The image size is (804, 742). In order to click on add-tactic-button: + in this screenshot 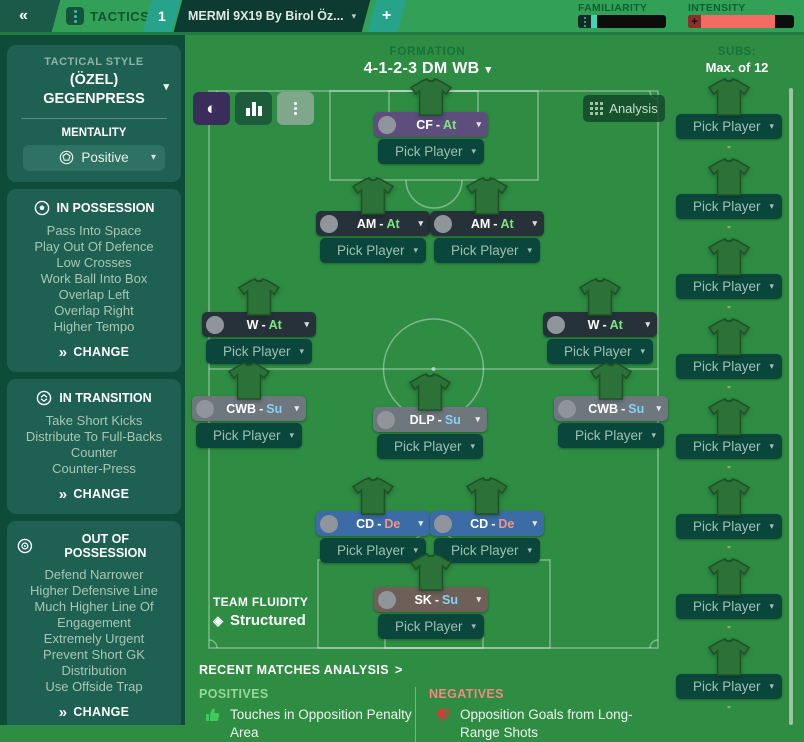, I will do `click(387, 16)`.